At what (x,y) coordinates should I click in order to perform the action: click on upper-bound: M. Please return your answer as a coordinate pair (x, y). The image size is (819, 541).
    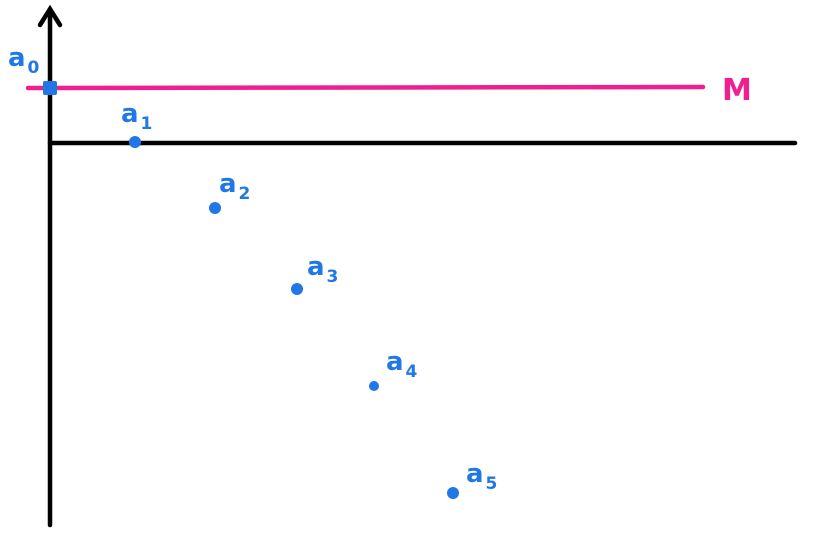
    Looking at the image, I should click on (388, 90).